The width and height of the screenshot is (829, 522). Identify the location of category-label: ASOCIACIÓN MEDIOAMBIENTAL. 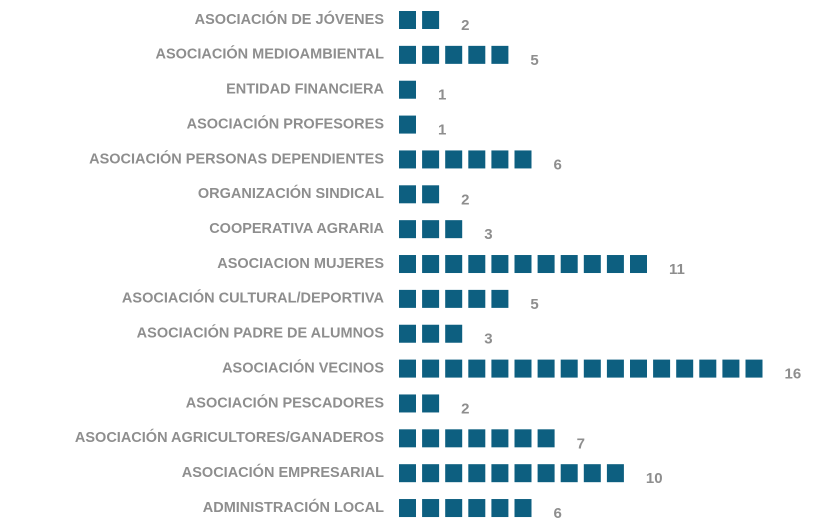
(269, 54).